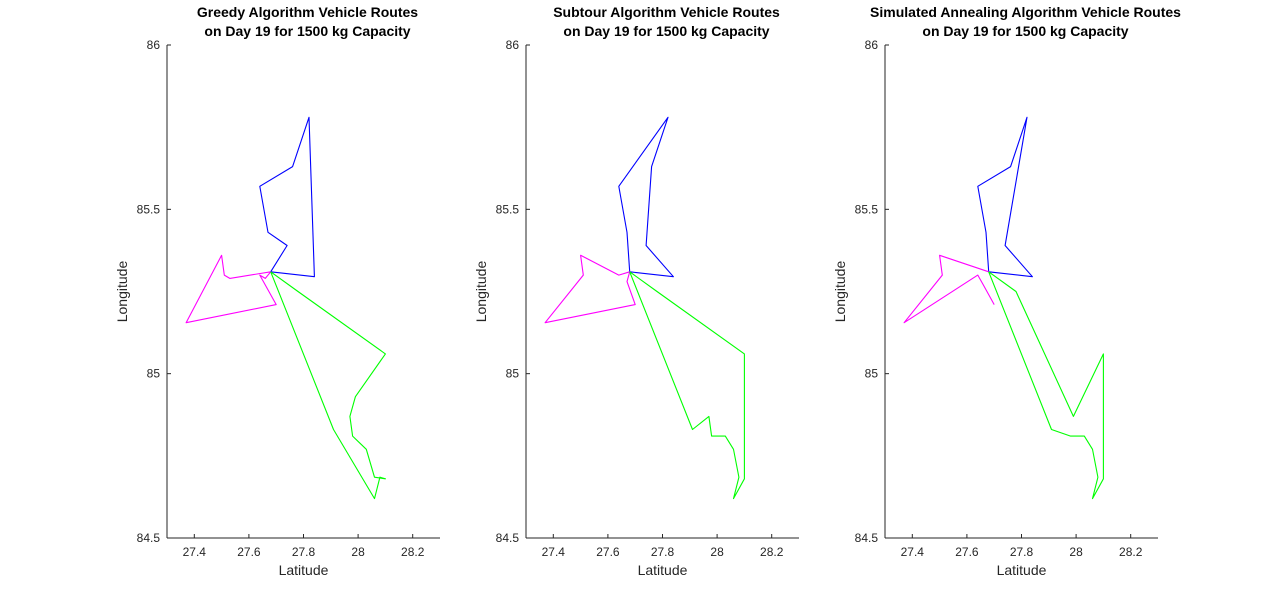 The width and height of the screenshot is (1280, 606). I want to click on chart-title-line-1: Greedy Algorithm Vehicle Routes, so click(307, 12).